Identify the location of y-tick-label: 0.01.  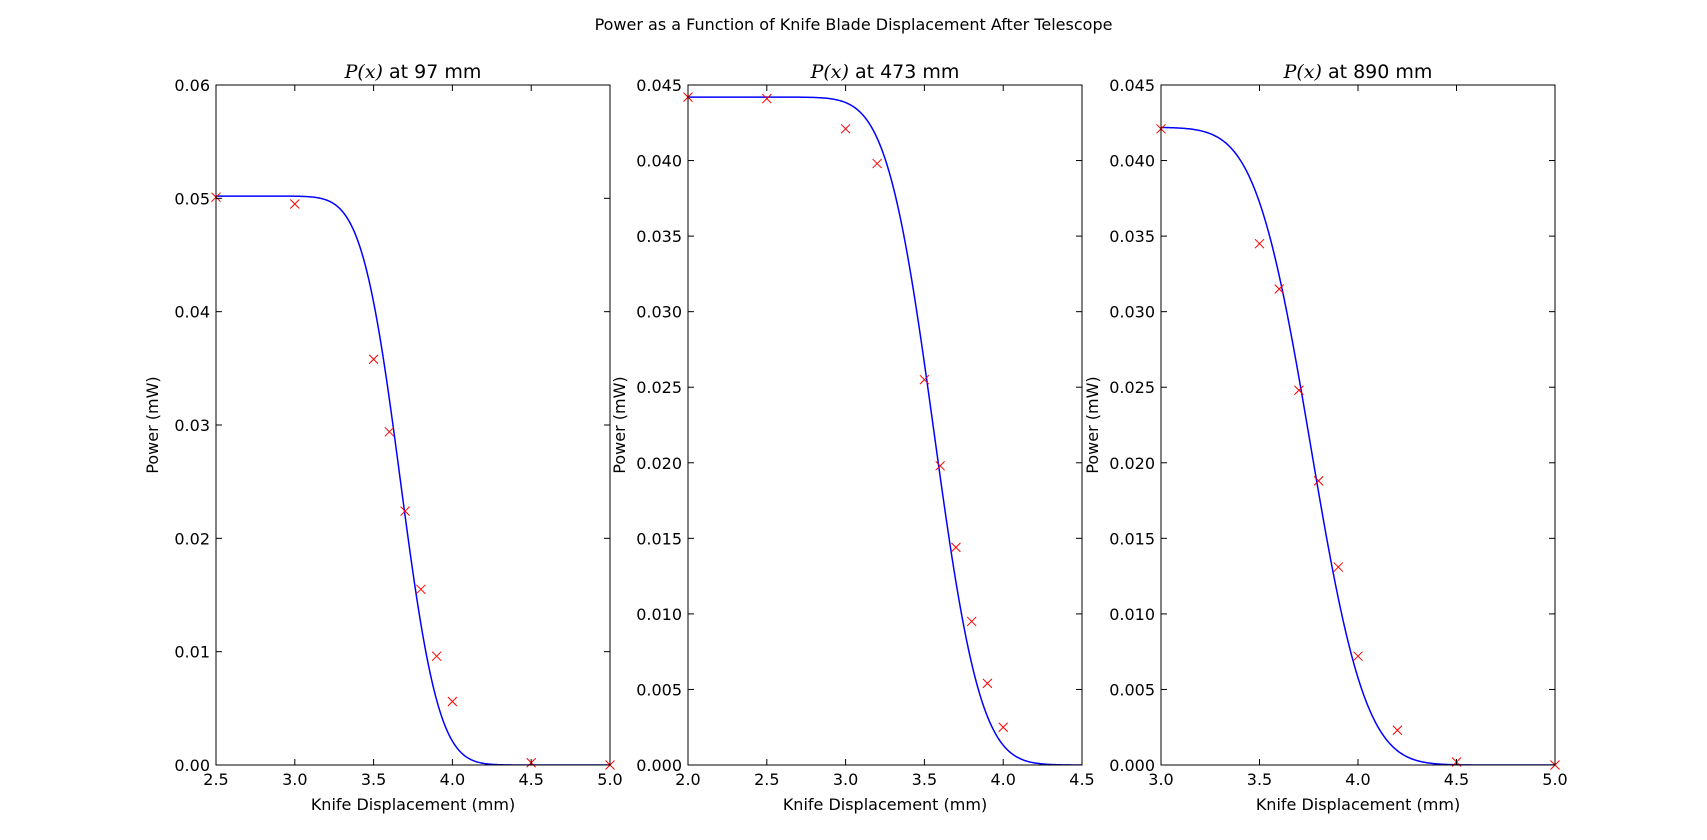
(192, 652).